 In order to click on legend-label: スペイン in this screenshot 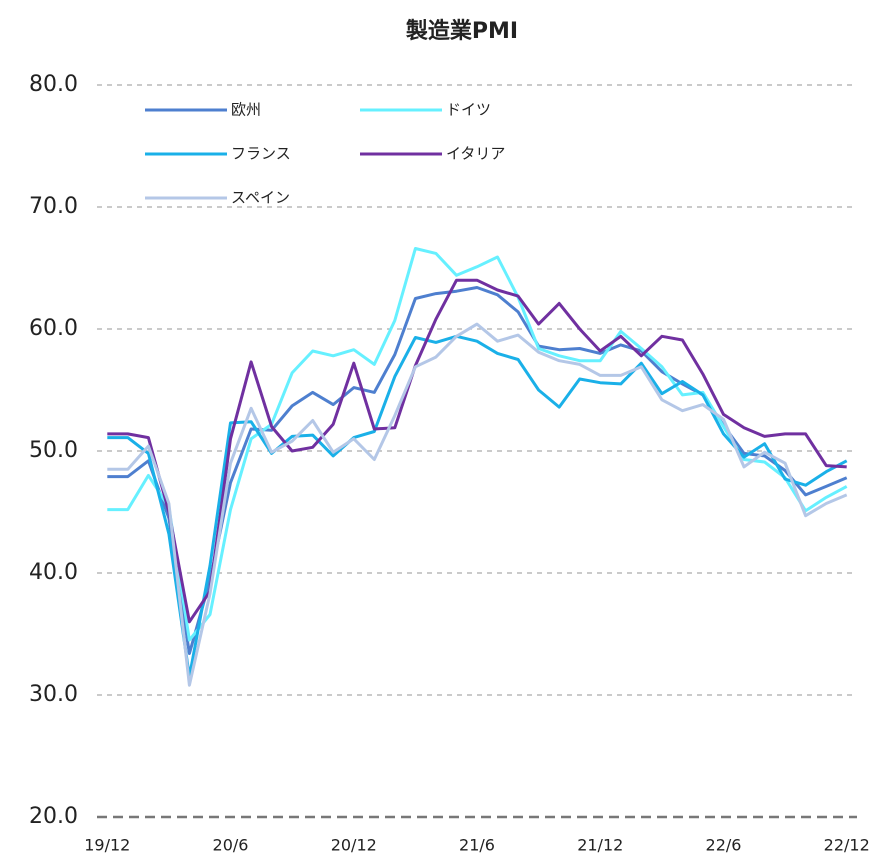, I will do `click(260, 198)`.